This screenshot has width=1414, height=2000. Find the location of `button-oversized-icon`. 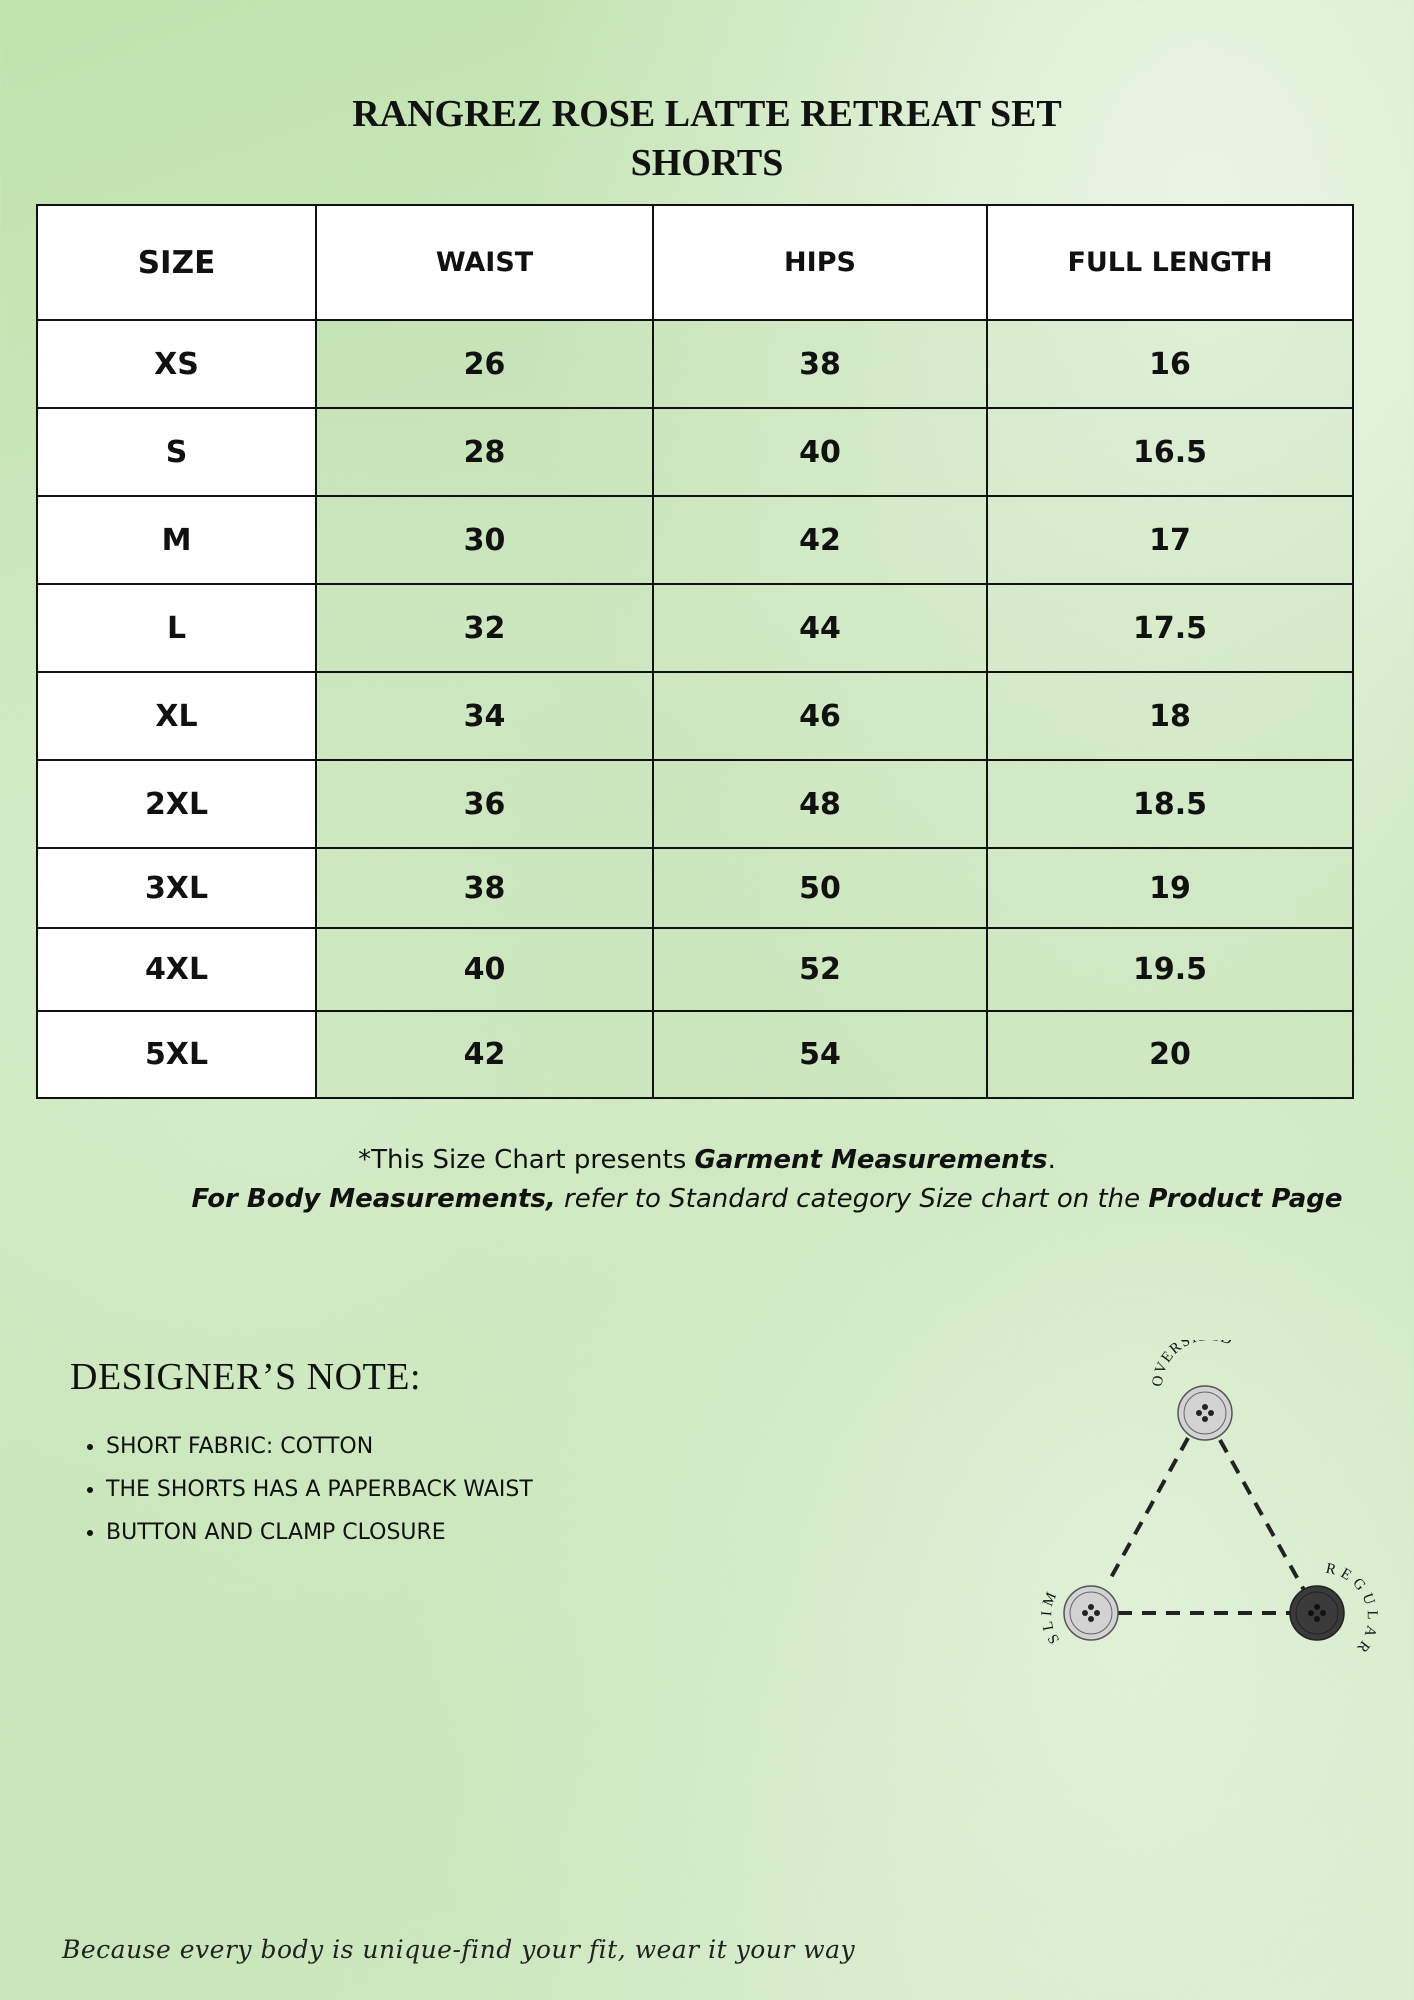

button-oversized-icon is located at coordinates (1205, 1413).